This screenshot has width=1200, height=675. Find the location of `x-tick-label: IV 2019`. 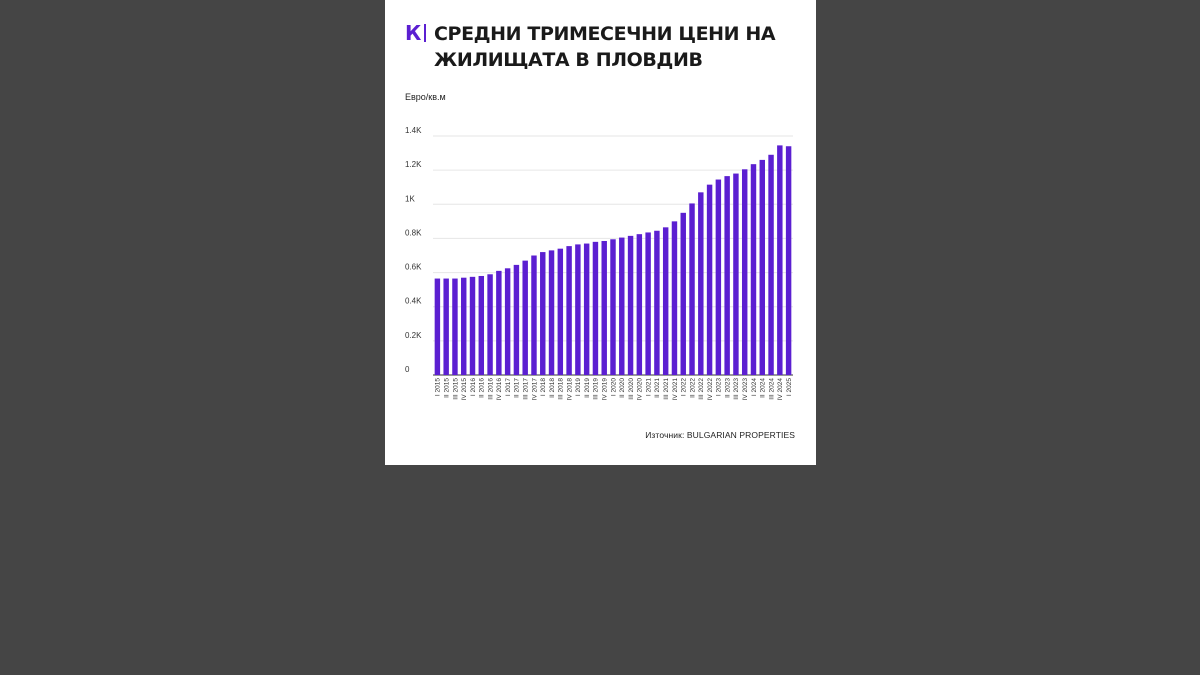

x-tick-label: IV 2019 is located at coordinates (605, 389).